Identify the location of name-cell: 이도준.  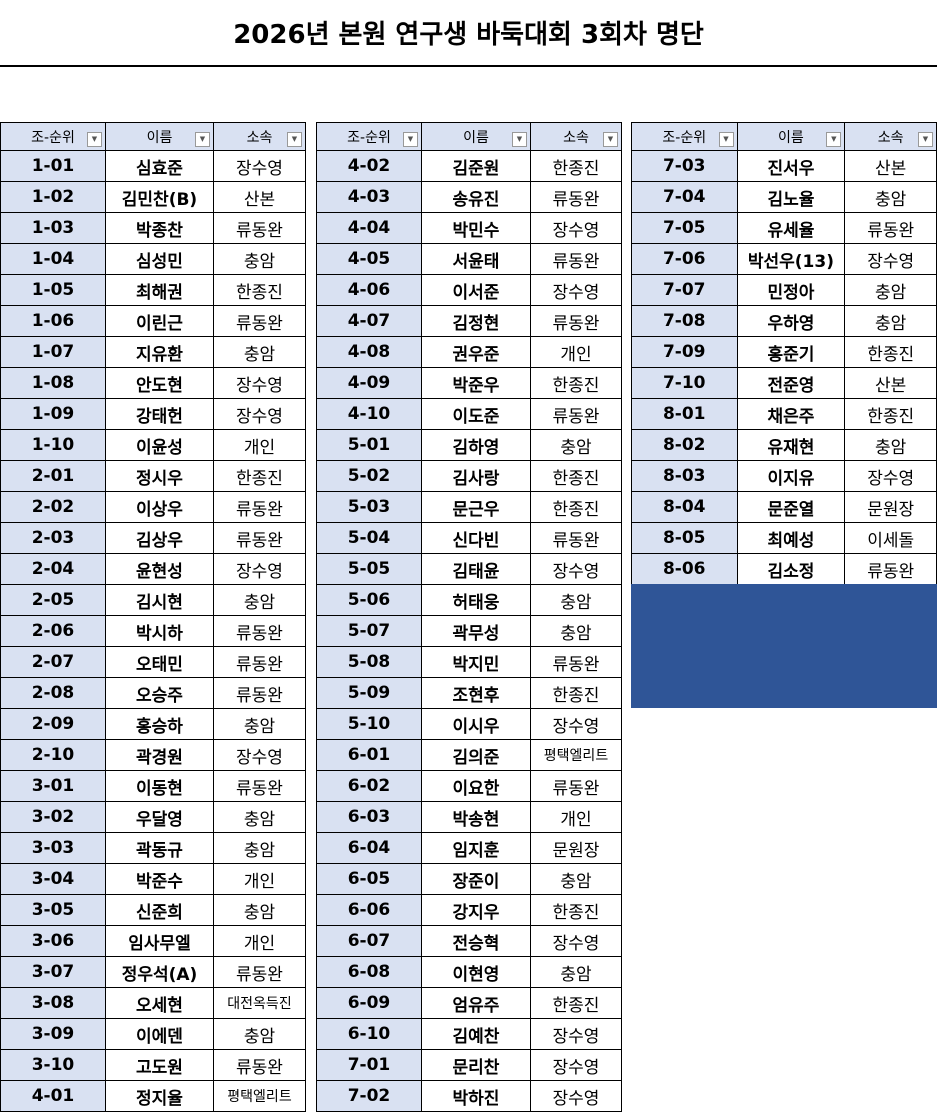
(476, 414).